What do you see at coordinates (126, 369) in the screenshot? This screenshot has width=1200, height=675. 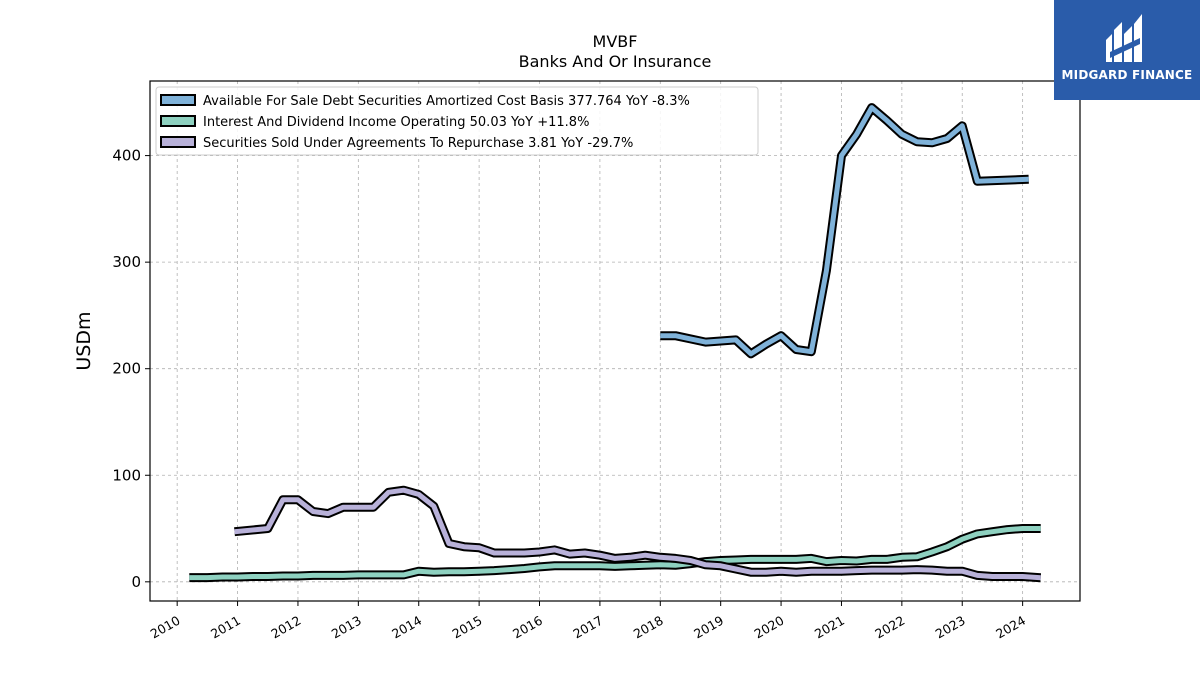 I see `y-tick-label: 200` at bounding box center [126, 369].